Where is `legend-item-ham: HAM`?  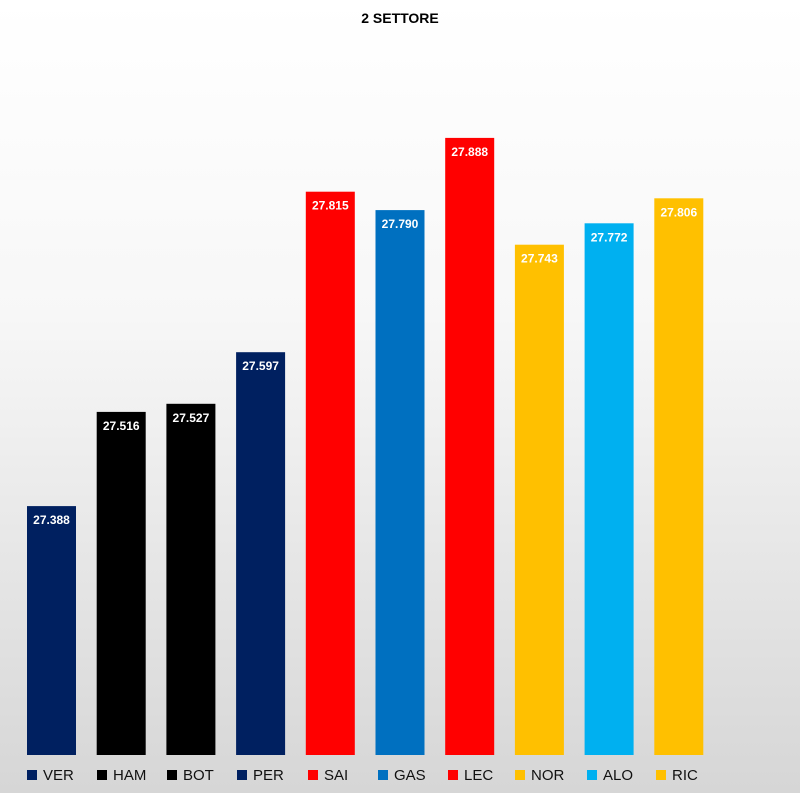 legend-item-ham: HAM is located at coordinates (121, 775).